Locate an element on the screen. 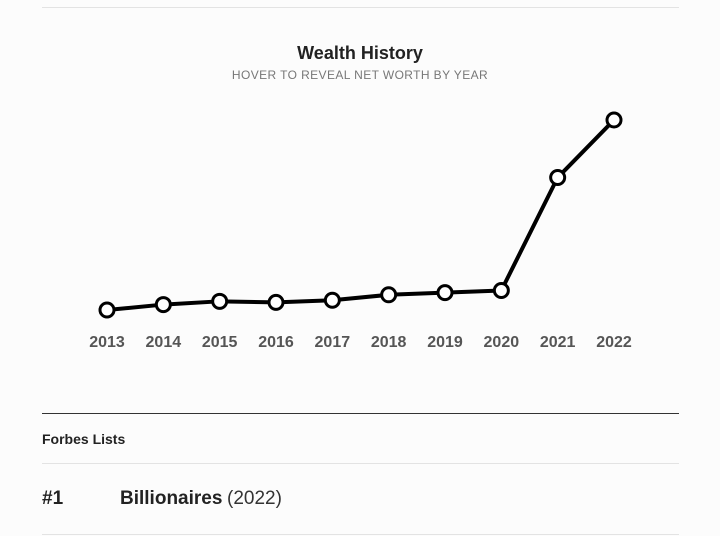 The height and width of the screenshot is (536, 720). data-point-2019 is located at coordinates (445, 293).